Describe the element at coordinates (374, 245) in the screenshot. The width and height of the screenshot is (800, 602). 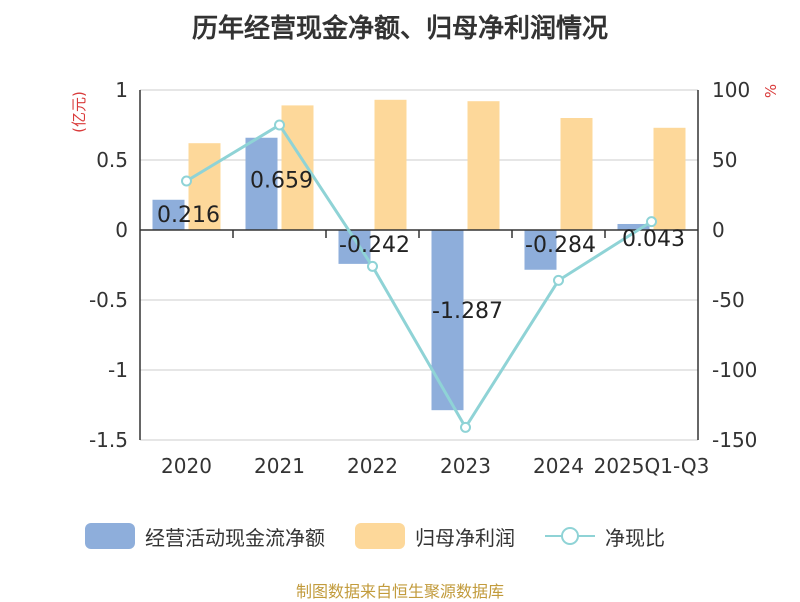
I see `bar-value-label: -0.242` at that location.